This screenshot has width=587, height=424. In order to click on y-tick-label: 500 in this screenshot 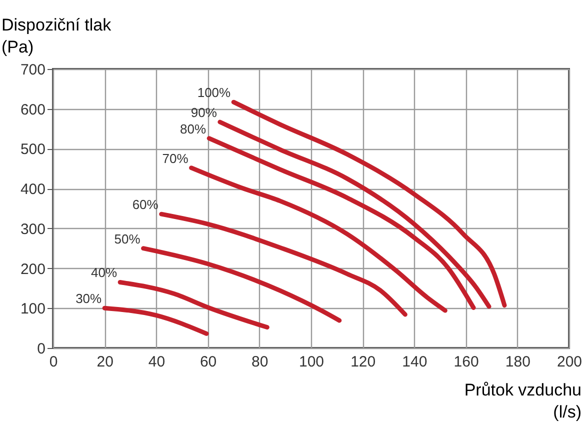, I will do `click(33, 149)`.